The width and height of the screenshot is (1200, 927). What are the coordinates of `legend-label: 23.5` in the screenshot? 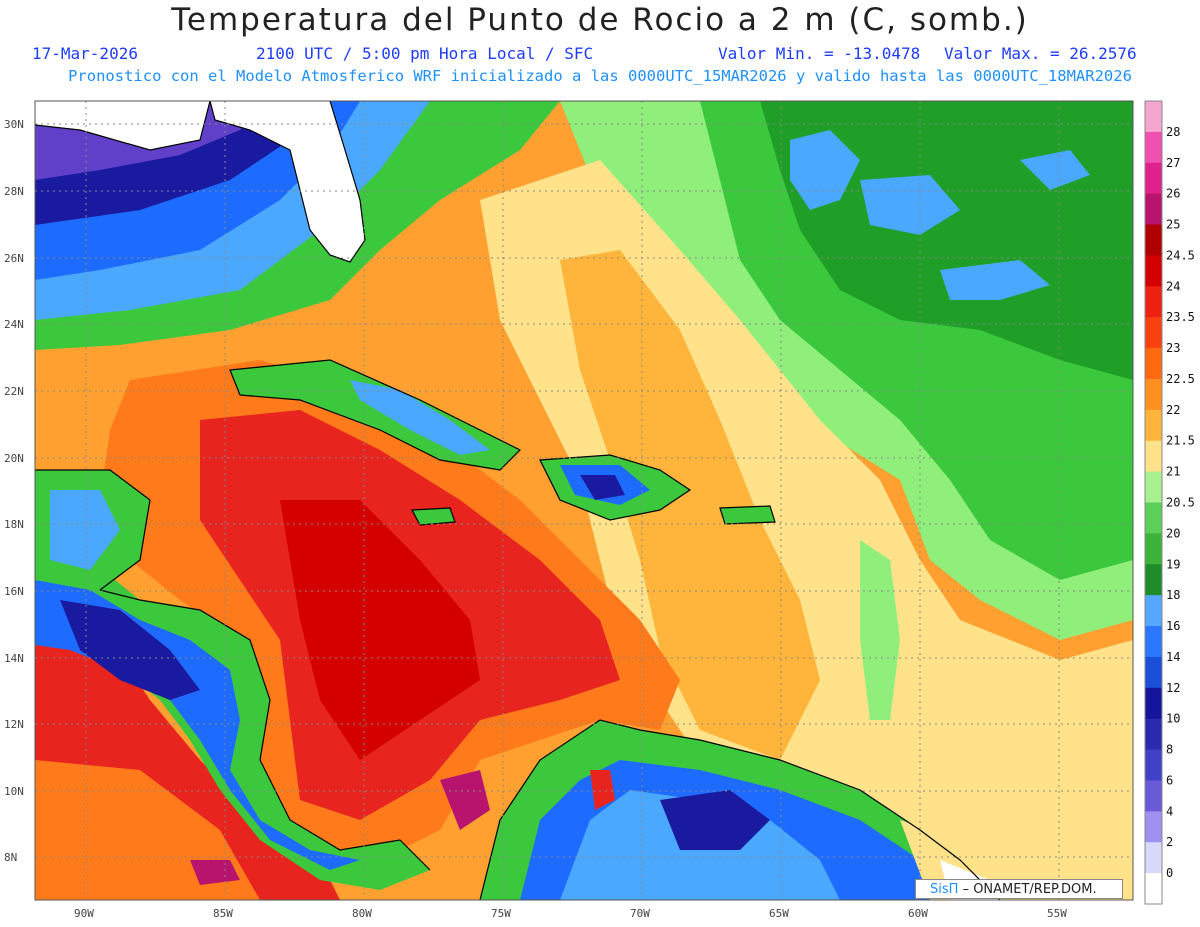 It's located at (1180, 317).